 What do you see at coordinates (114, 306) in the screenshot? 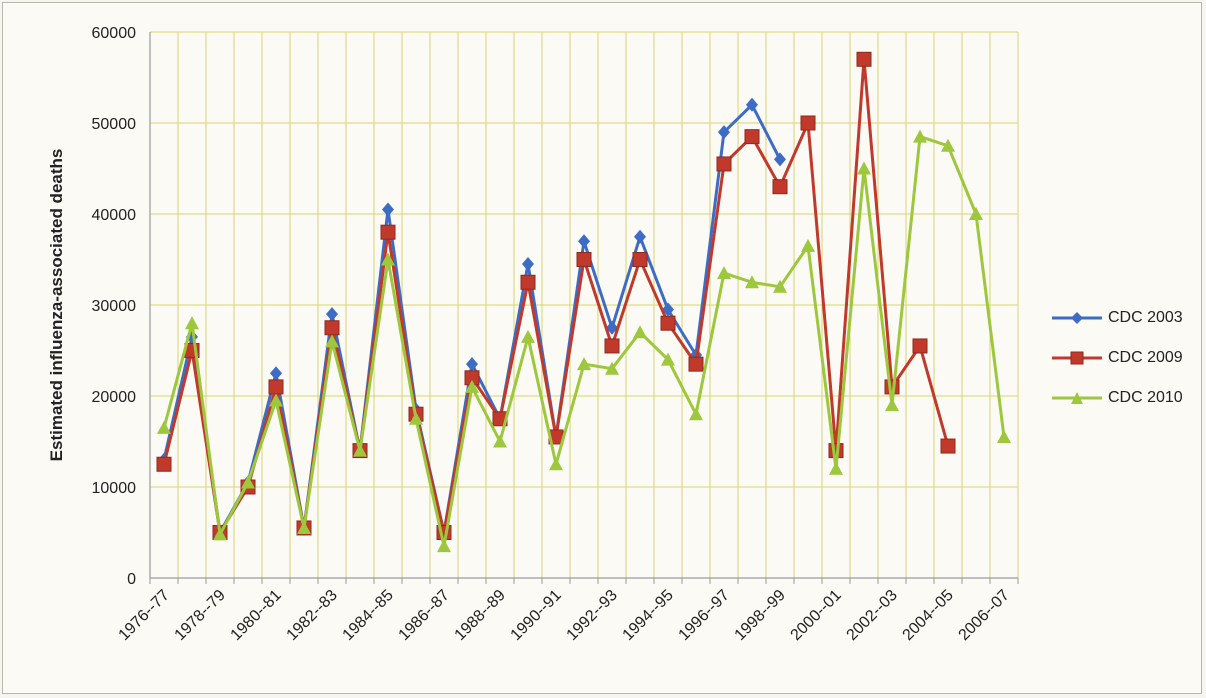
I see `y-tick-label: 30000` at bounding box center [114, 306].